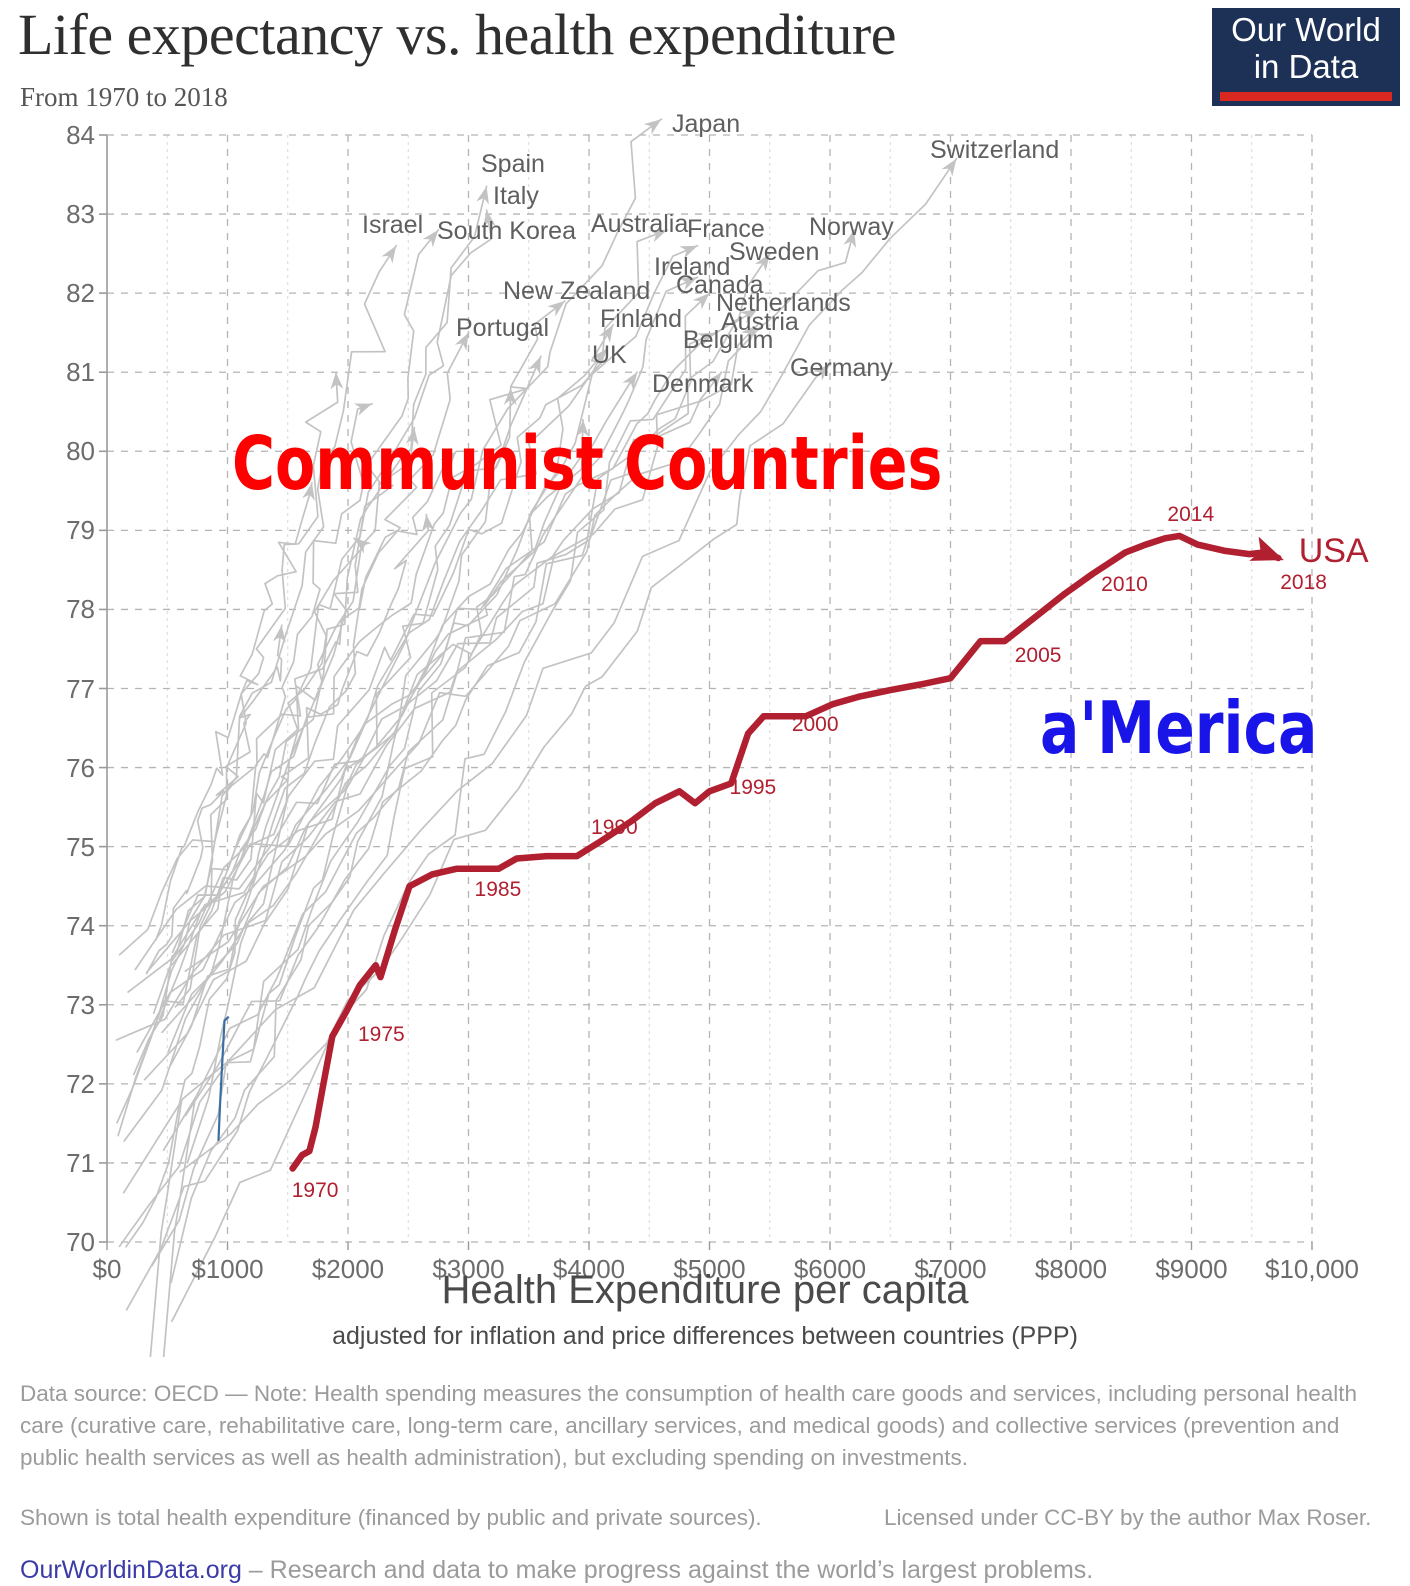 The image size is (1410, 1586). I want to click on page-subtitle: From 1970 to 2018, so click(124, 97).